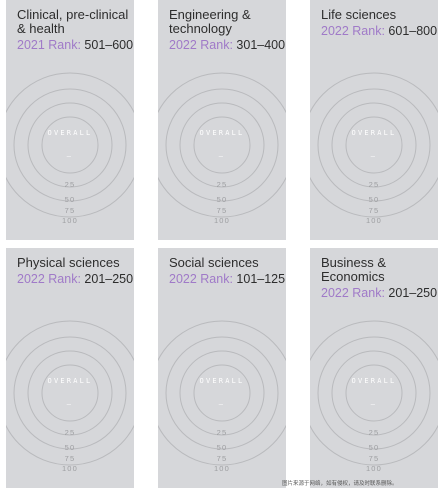  I want to click on rank-value: 301–400, so click(261, 45).